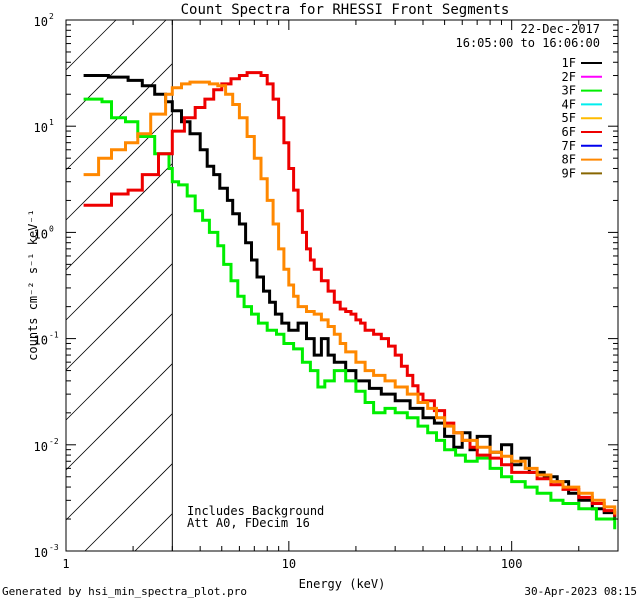 The image size is (640, 600). I want to click on legend-label-2F: 2F, so click(569, 77).